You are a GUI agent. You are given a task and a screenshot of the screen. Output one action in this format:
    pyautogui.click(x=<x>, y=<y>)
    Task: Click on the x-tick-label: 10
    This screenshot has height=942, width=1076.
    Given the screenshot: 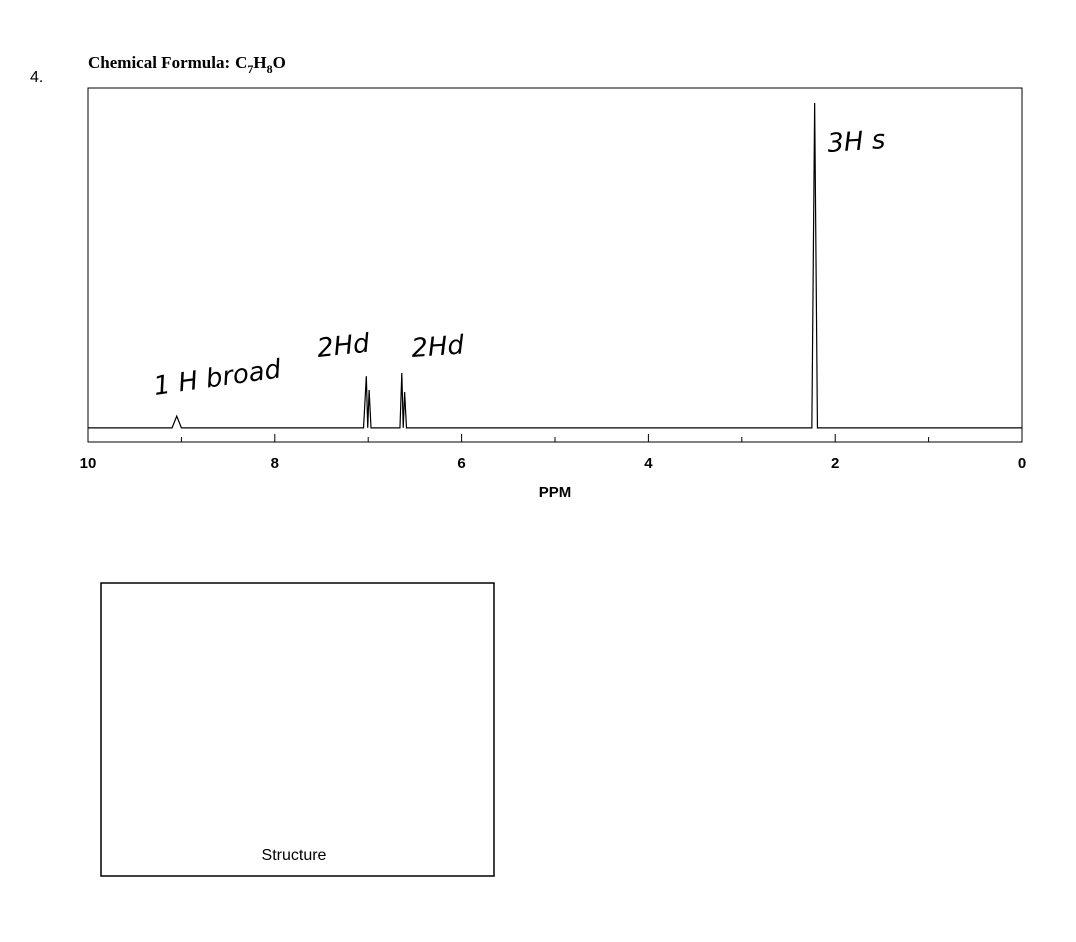 What is the action you would take?
    pyautogui.click(x=88, y=463)
    